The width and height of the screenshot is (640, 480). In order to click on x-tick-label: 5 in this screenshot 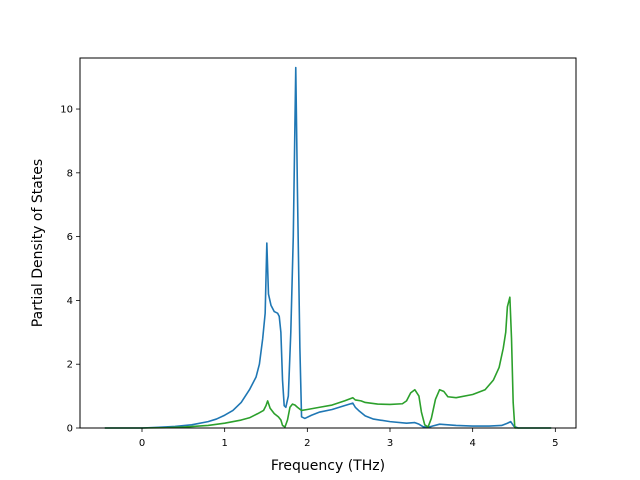, I will do `click(555, 443)`.